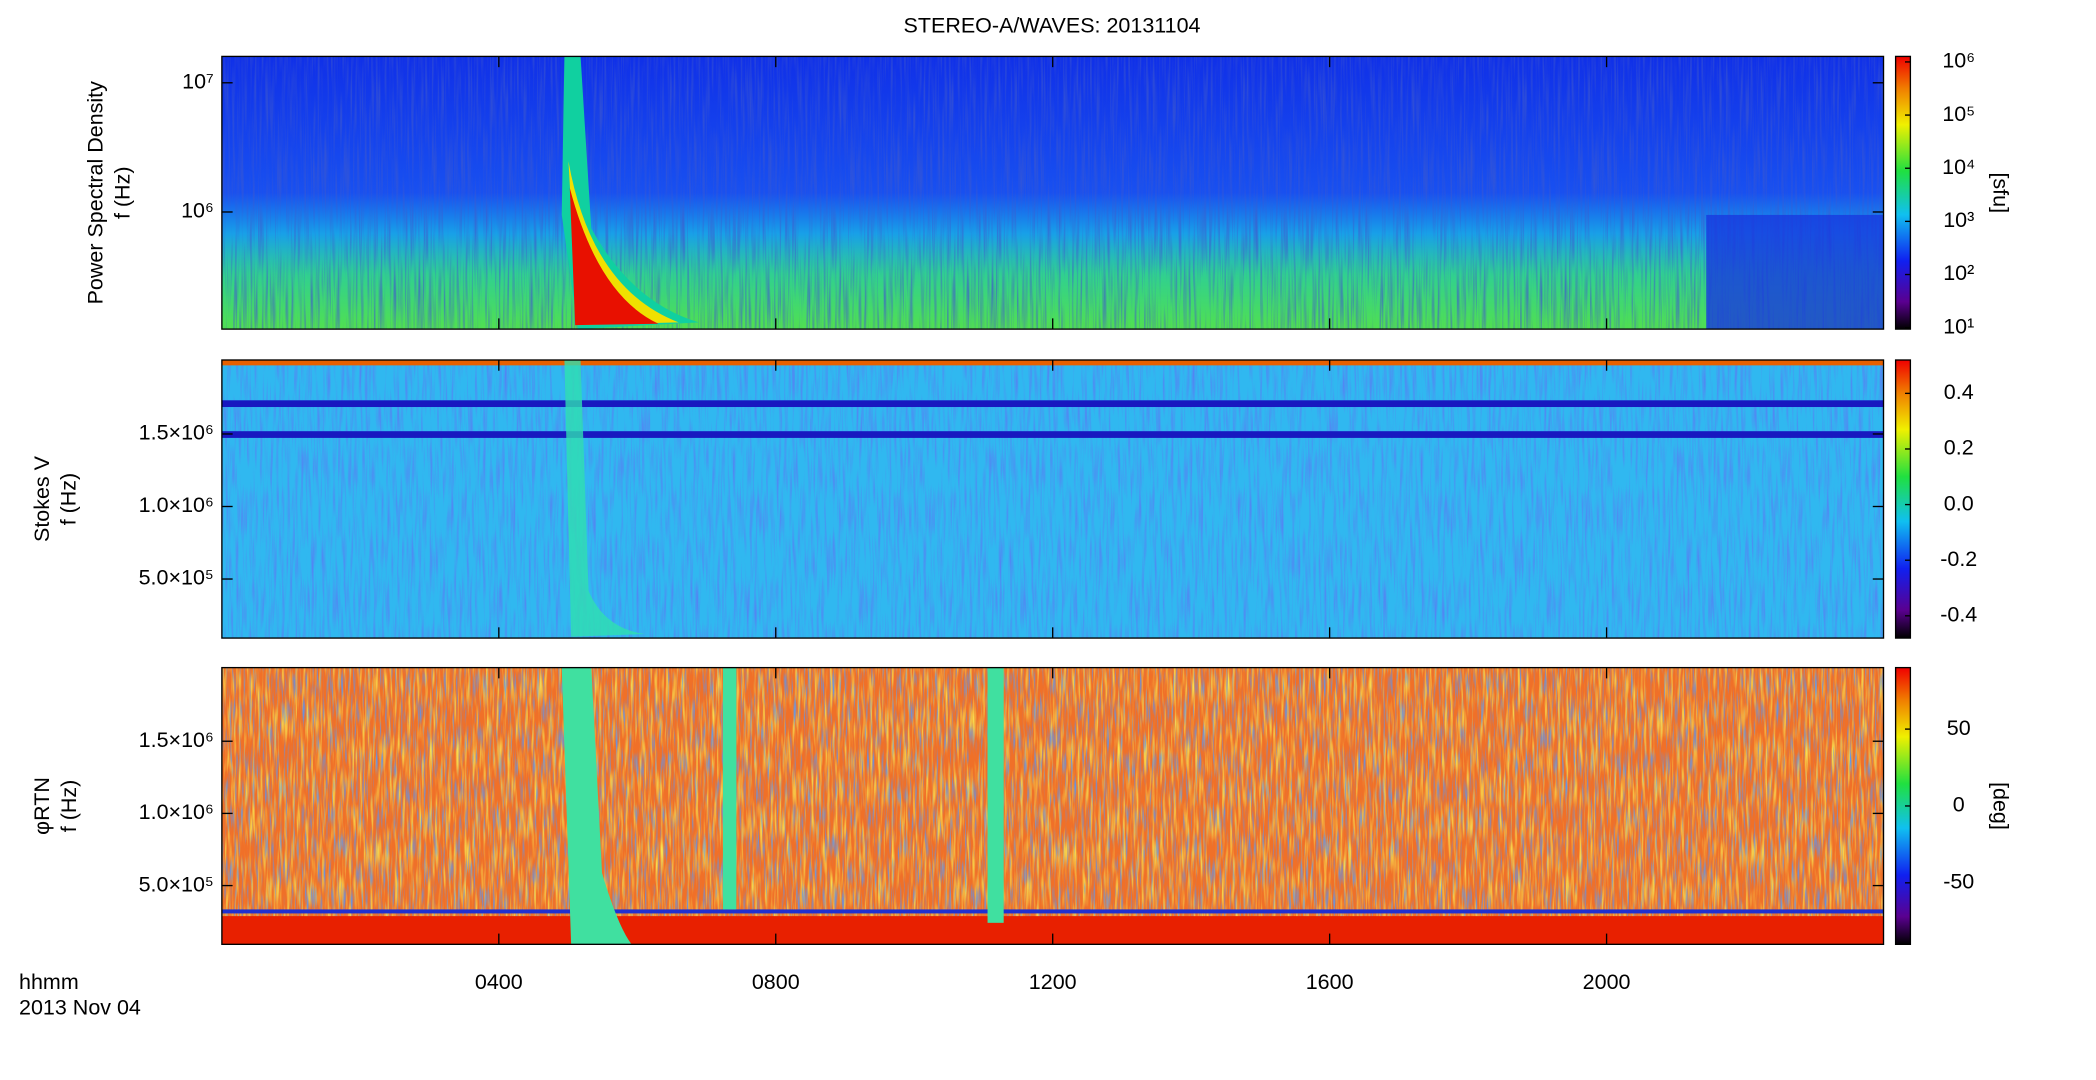 The height and width of the screenshot is (1080, 2096). I want to click on colorbar-tick-label: -50, so click(1958, 882).